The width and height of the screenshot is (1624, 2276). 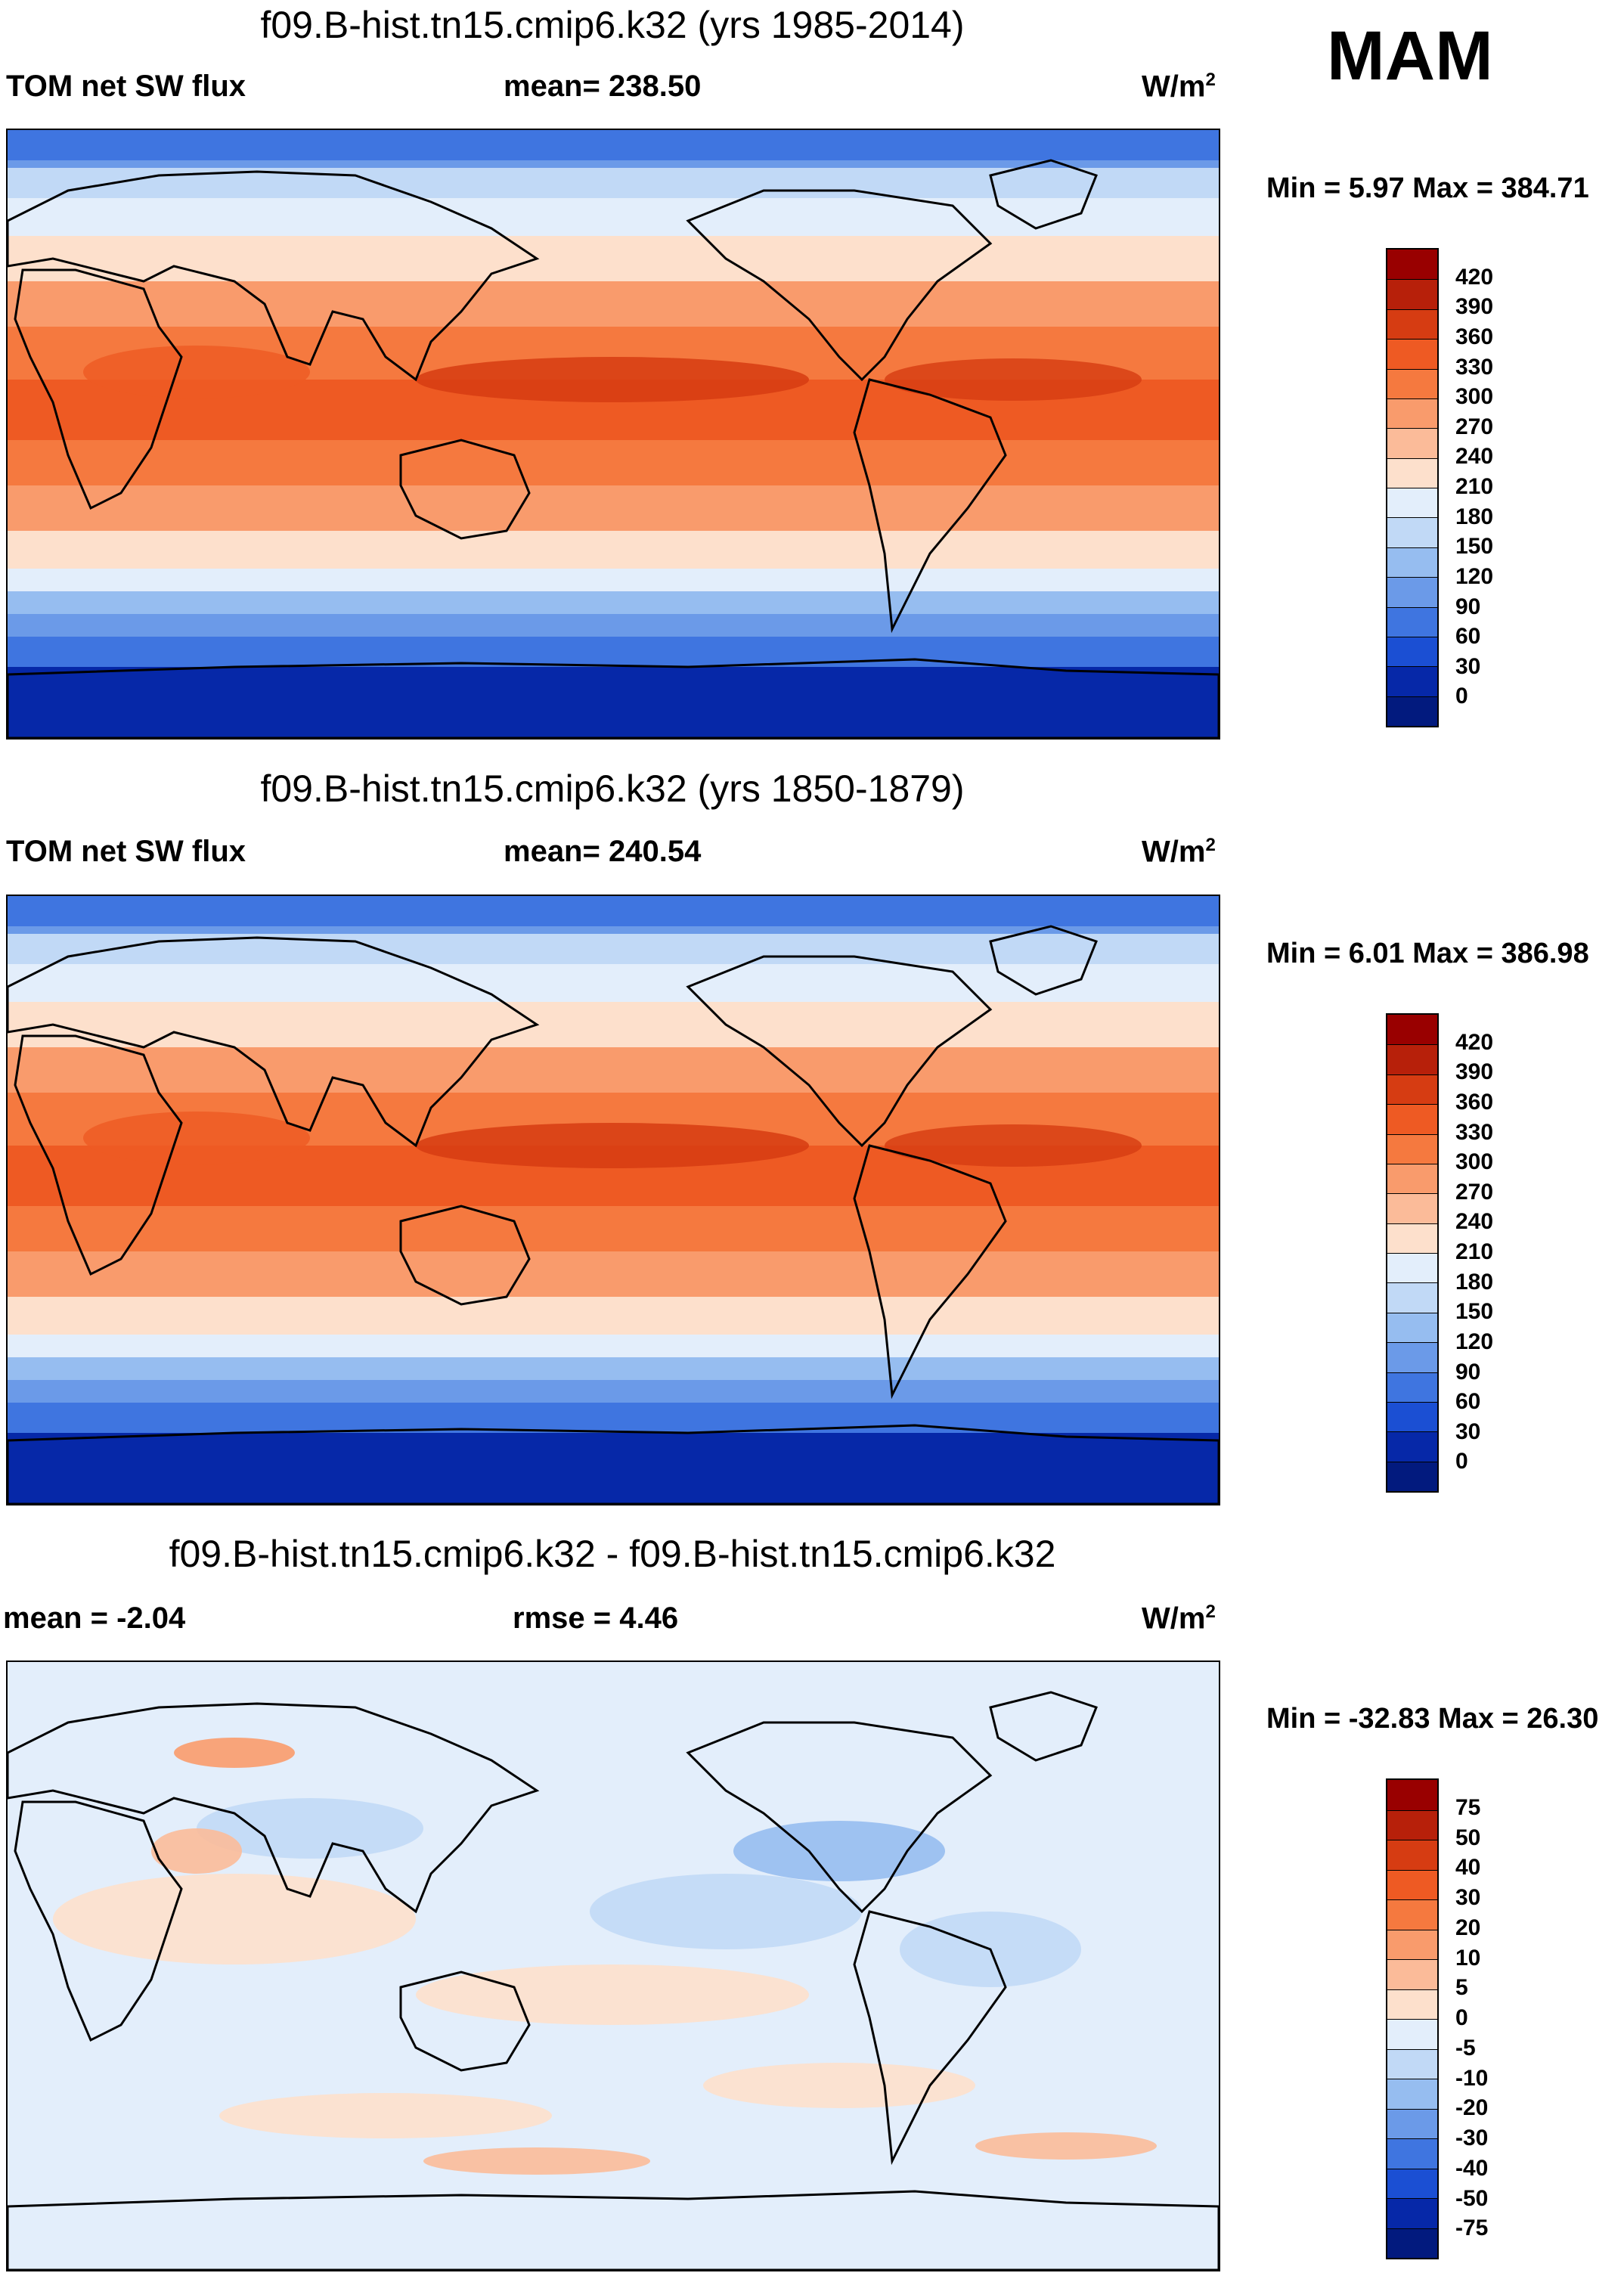 What do you see at coordinates (1500, 1253) in the screenshot?
I see `panel-2-colorbar-labels: 420 390 360 330 300 270 240 210 180 150 120 90 60 30 0` at bounding box center [1500, 1253].